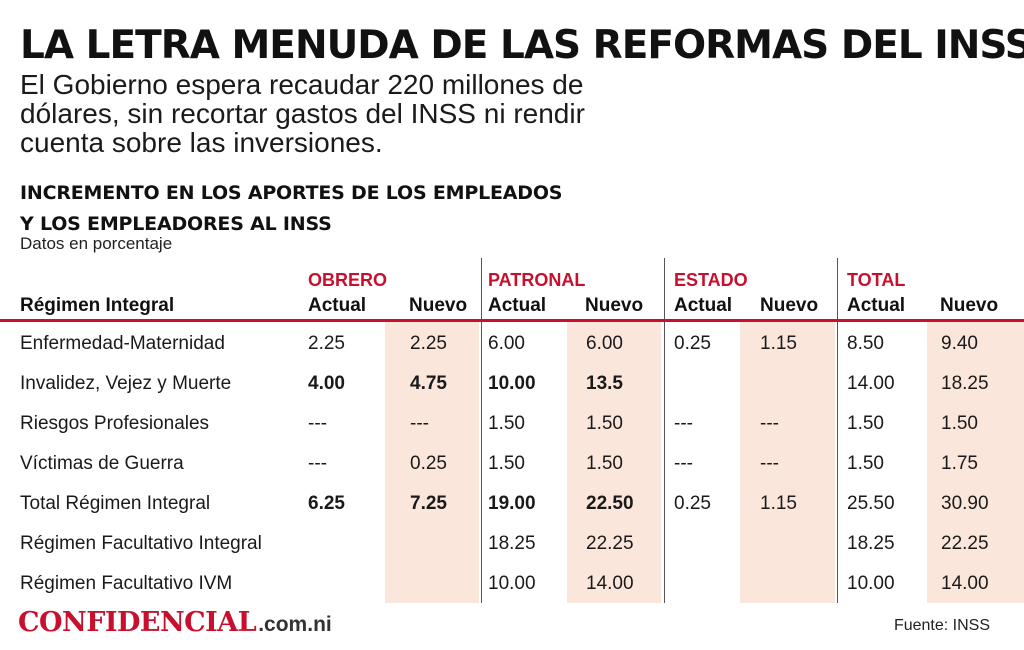 Image resolution: width=1024 pixels, height=650 pixels. Describe the element at coordinates (97, 305) in the screenshot. I see `row-header: Régimen Integral` at that location.